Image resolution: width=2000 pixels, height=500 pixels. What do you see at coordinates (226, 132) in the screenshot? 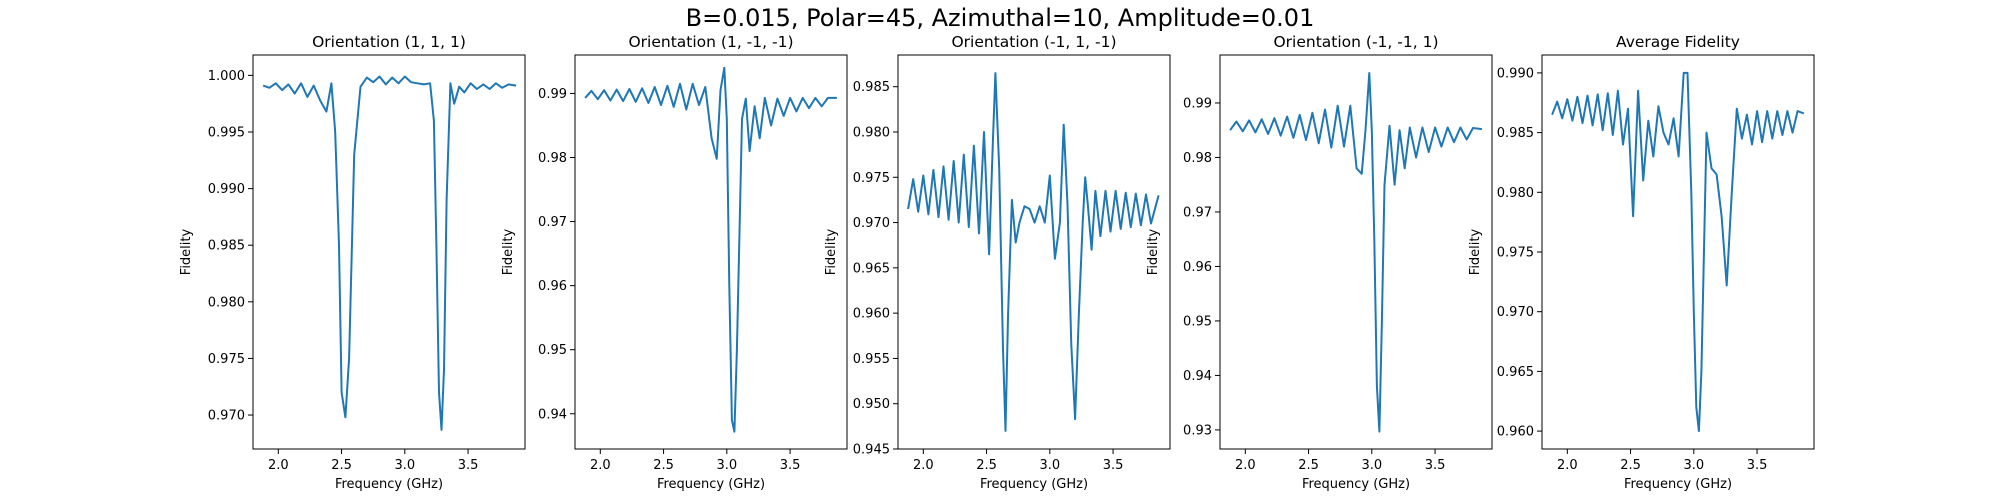
I see `y-tick-label: 0.995` at bounding box center [226, 132].